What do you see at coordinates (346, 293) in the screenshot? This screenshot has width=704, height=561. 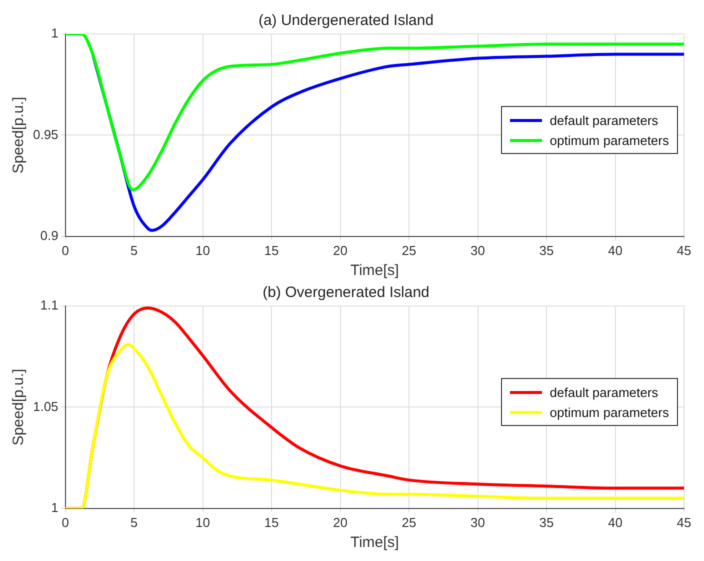 I see `chart-title: (b) Overgenerated Island` at bounding box center [346, 293].